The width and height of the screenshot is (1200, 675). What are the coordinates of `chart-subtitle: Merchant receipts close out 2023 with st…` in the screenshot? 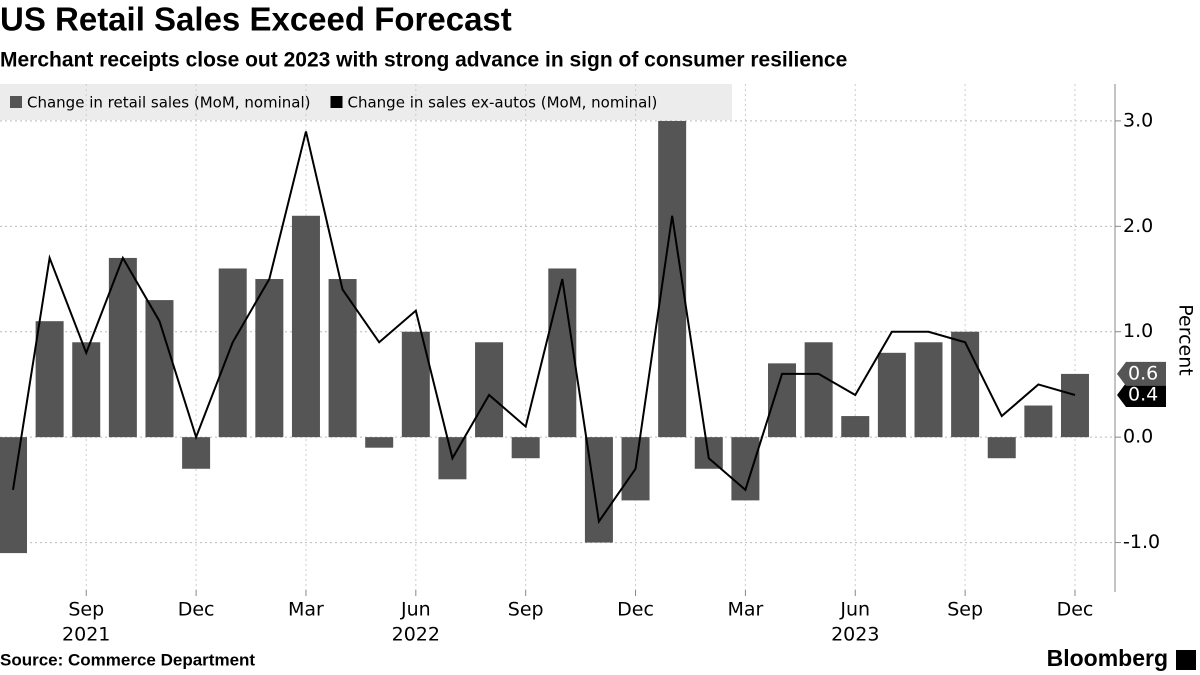 It's located at (423, 60).